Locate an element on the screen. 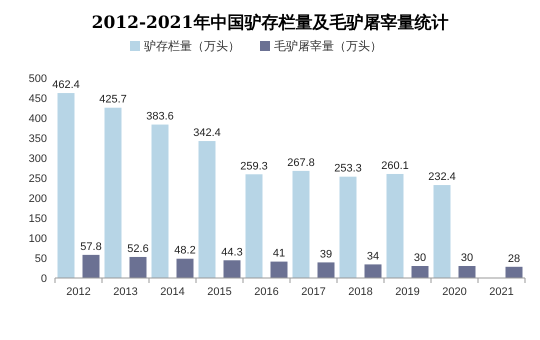 Image resolution: width=540 pixels, height=340 pixels. legend-label: 毛驴屠宰量（万头） is located at coordinates (328, 46).